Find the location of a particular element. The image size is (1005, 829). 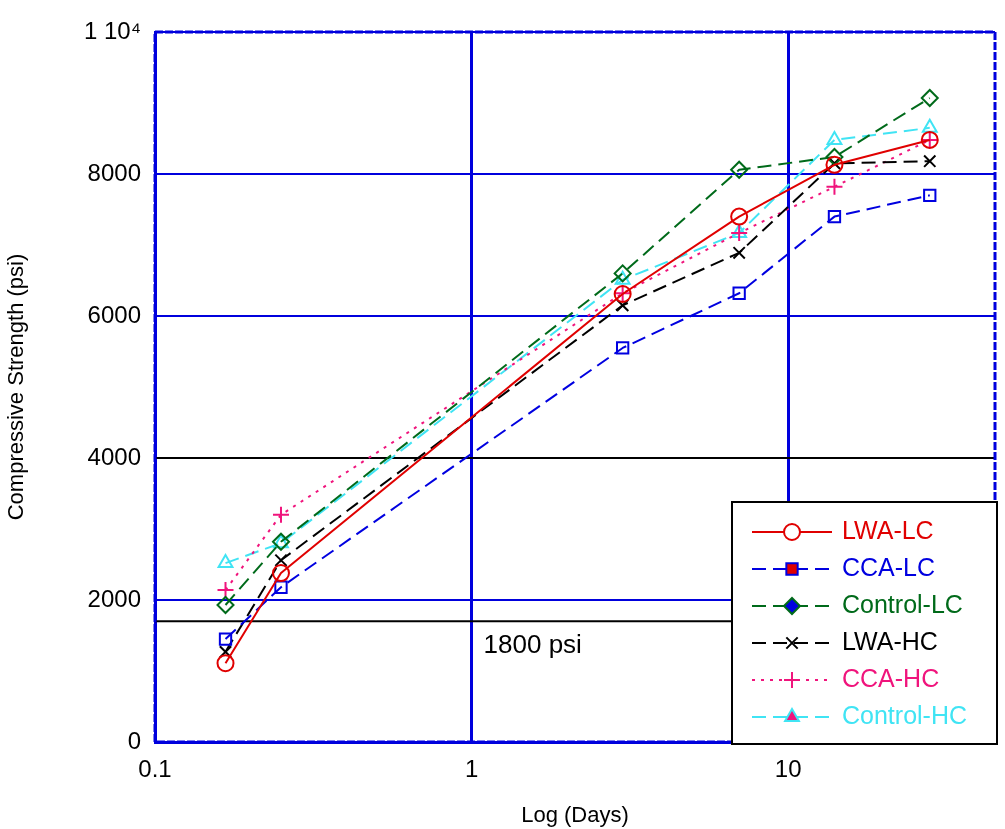

ref-line-label: 1800 psi is located at coordinates (532, 644).